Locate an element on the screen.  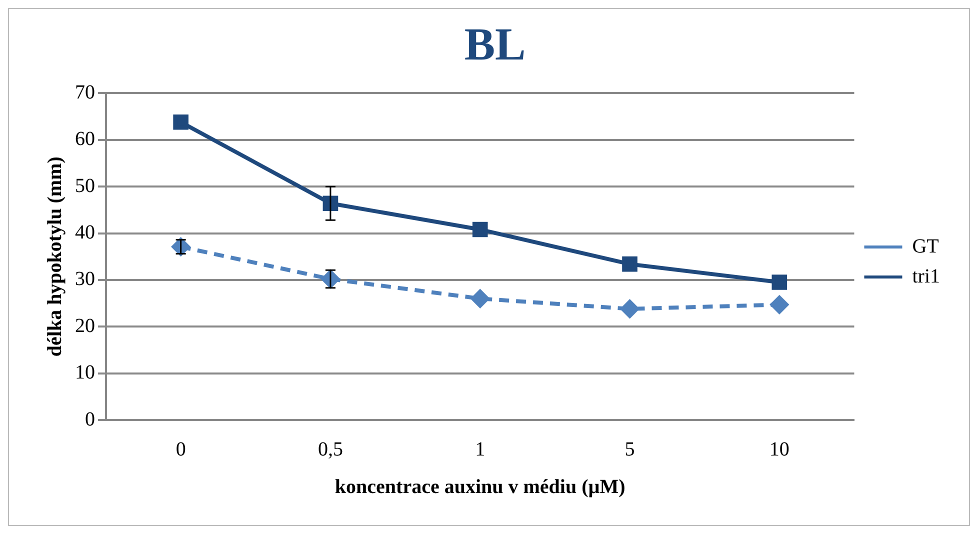
y-tick-label: 40 is located at coordinates (85, 233).